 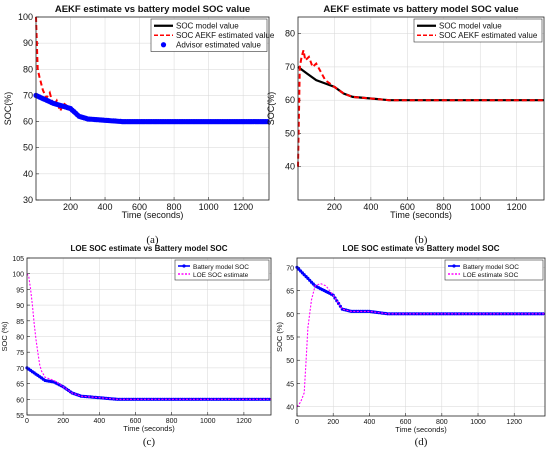 What do you see at coordinates (421, 240) in the screenshot?
I see `panel-caption: (b)` at bounding box center [421, 240].